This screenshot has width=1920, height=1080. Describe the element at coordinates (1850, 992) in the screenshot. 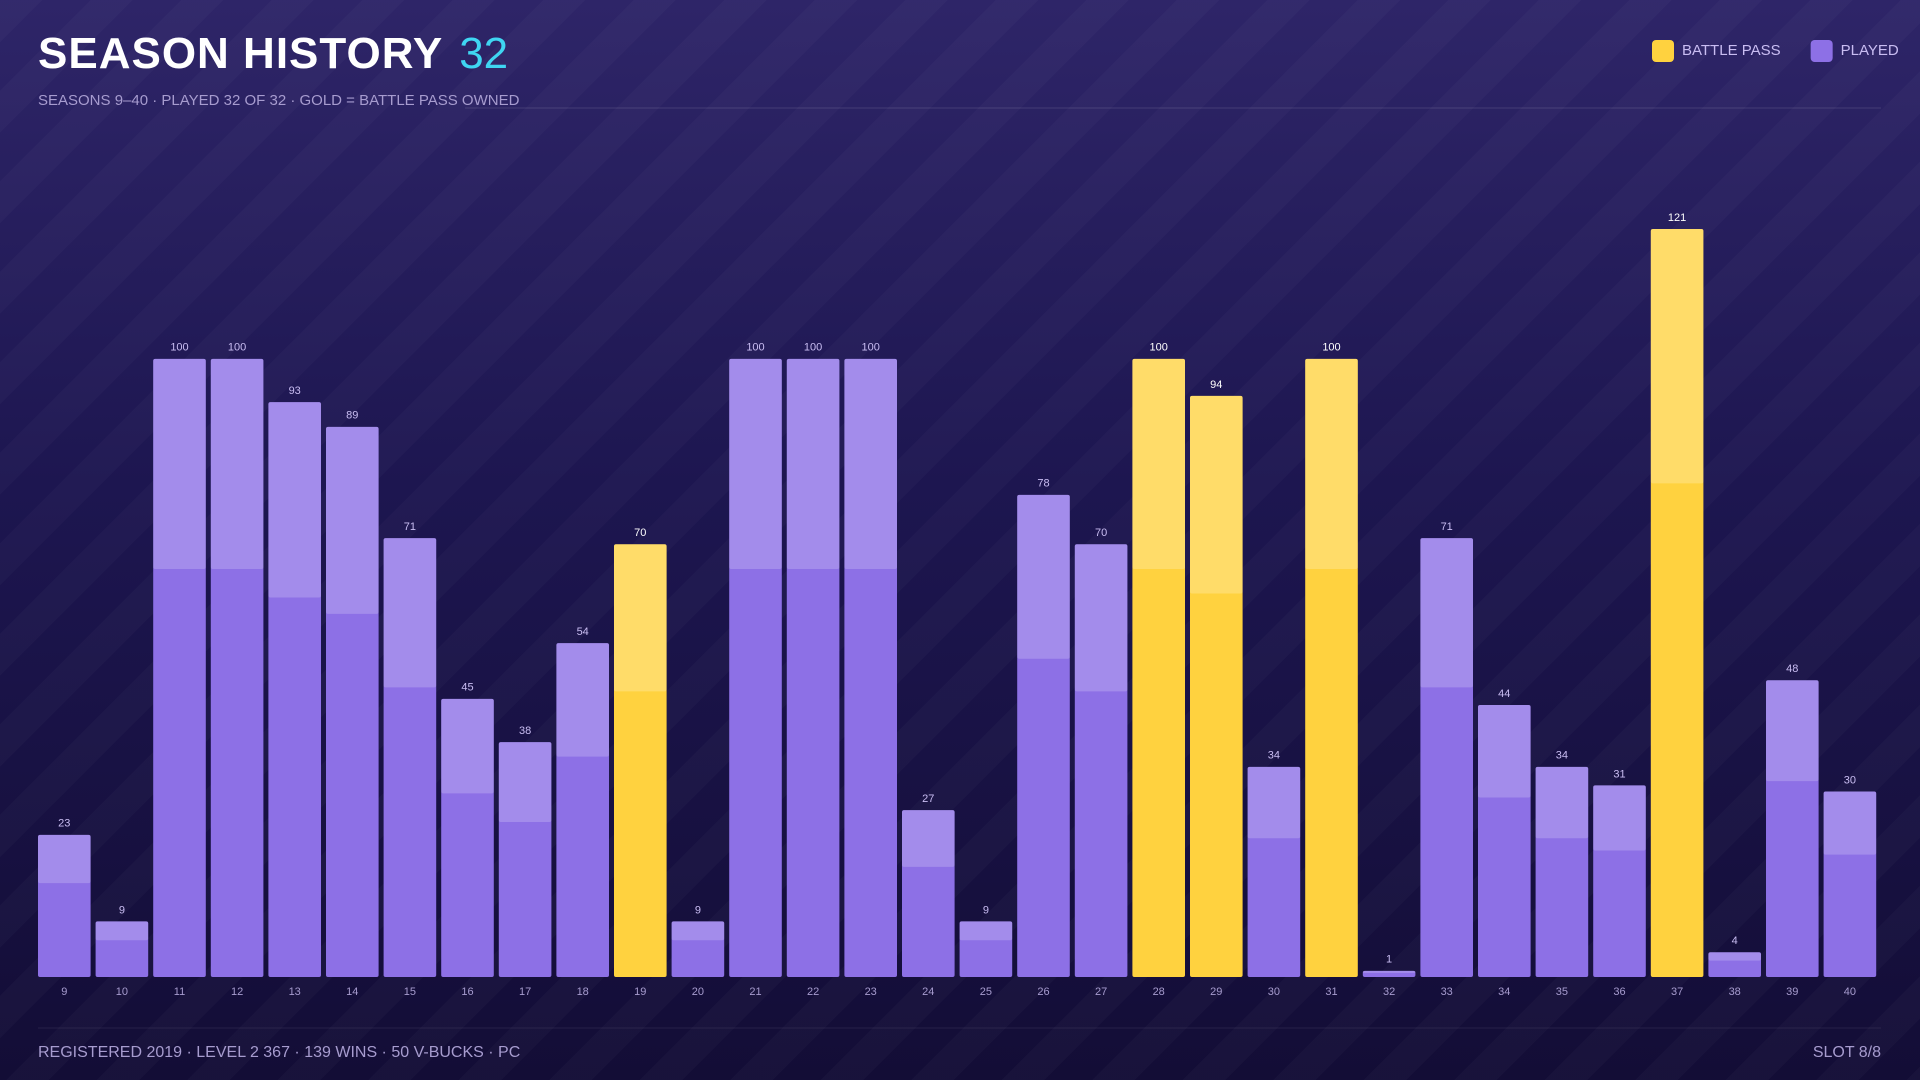

I see `x-tick-label: 40` at that location.